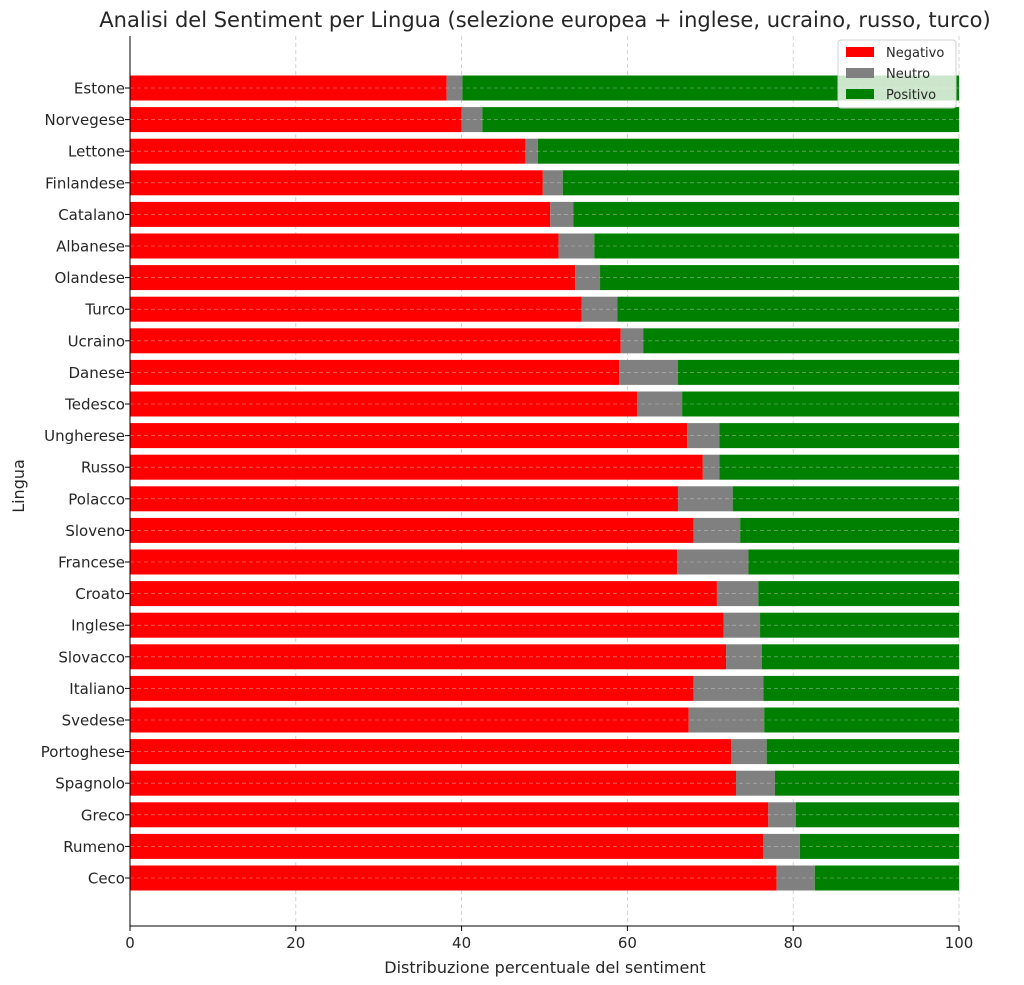 This screenshot has width=1024, height=985. I want to click on y-tick-label: Tedesco, so click(94, 405).